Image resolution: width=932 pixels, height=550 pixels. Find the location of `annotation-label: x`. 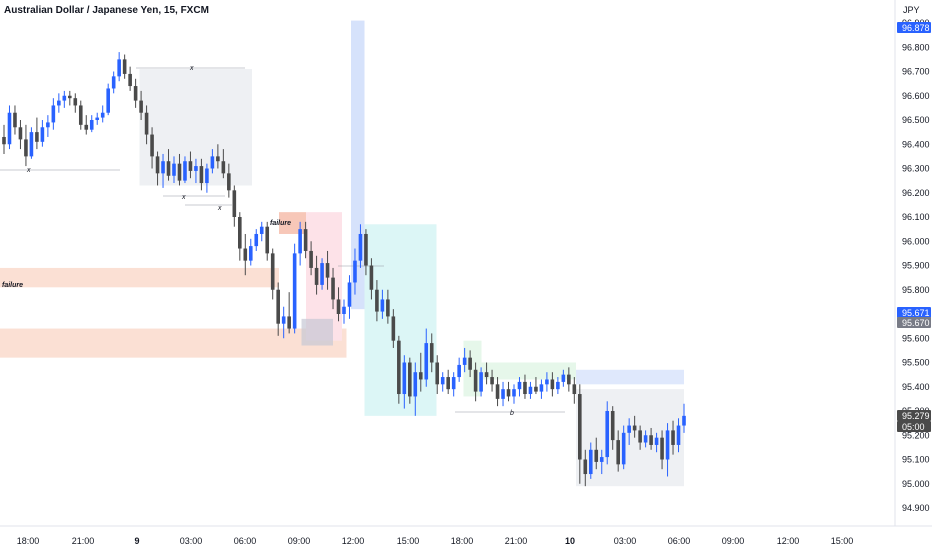

annotation-label: x is located at coordinates (219, 208).